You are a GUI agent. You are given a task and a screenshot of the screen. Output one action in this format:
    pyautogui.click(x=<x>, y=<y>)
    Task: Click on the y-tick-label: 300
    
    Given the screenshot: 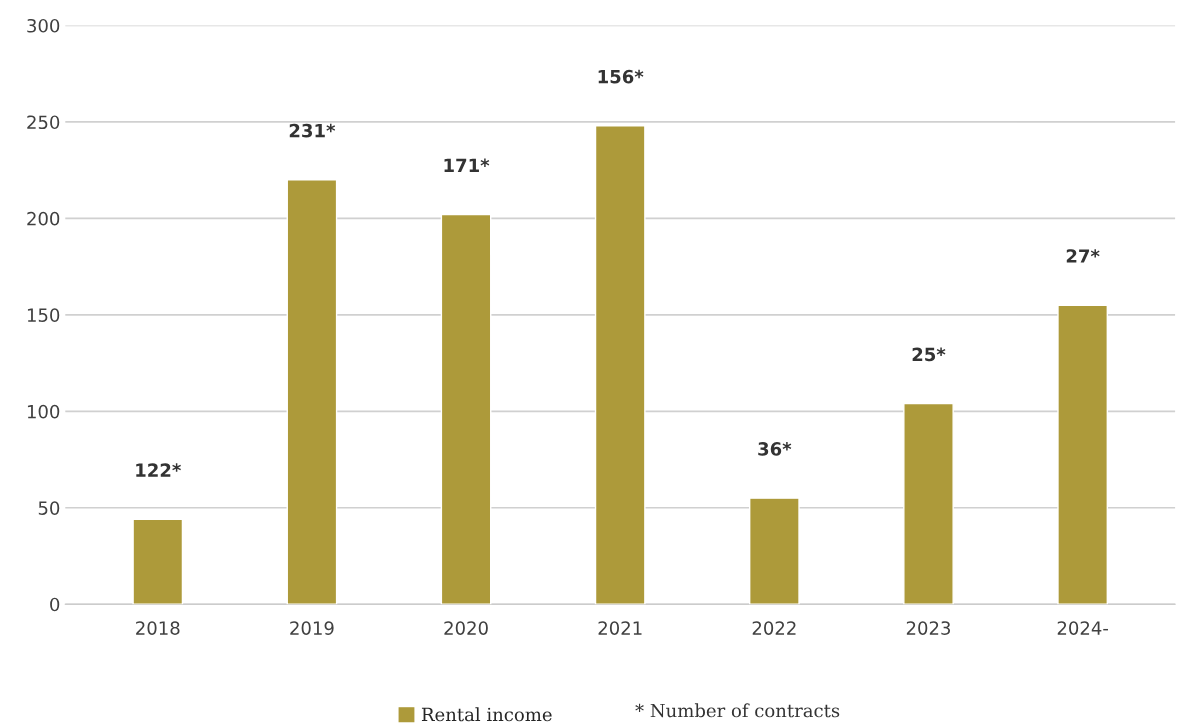 What is the action you would take?
    pyautogui.click(x=43, y=25)
    